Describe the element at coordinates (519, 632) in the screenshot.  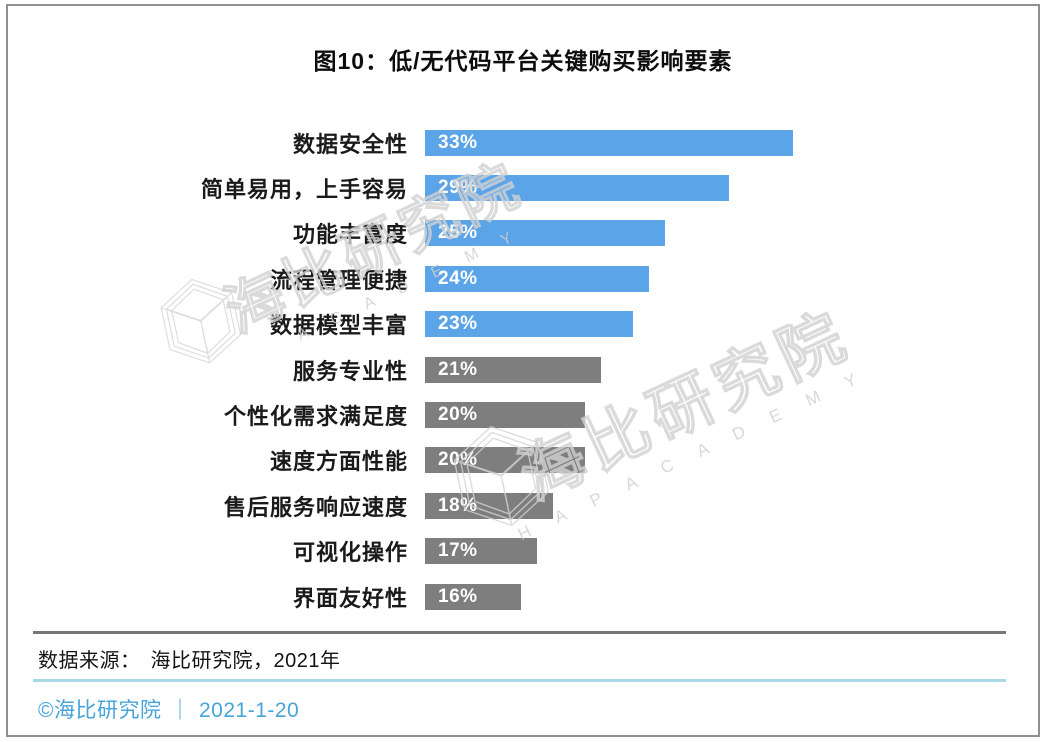
I see `divider-line-dark` at that location.